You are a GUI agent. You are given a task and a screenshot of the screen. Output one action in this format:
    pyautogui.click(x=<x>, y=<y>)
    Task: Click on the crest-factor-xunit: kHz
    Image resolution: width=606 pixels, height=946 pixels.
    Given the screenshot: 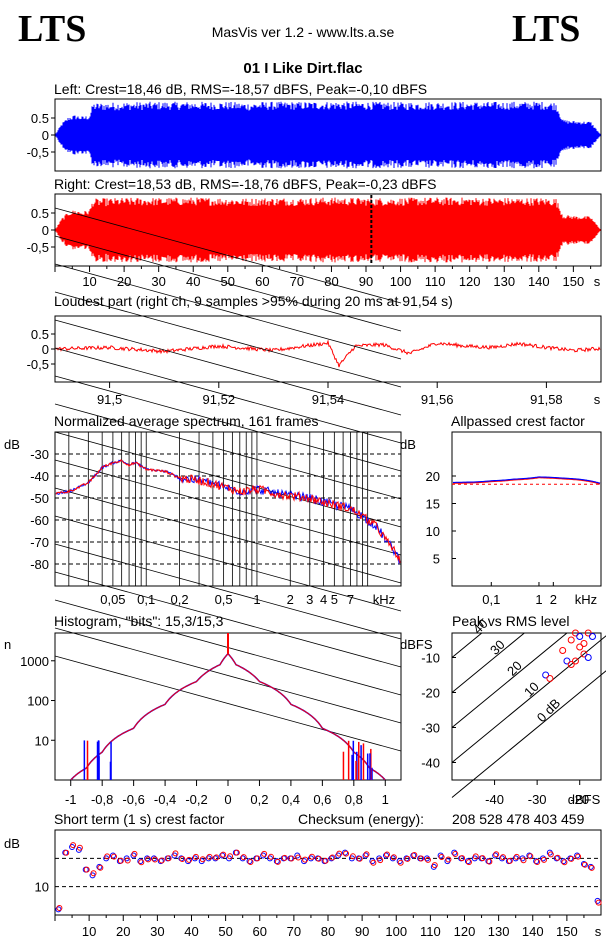 What is the action you would take?
    pyautogui.click(x=586, y=599)
    